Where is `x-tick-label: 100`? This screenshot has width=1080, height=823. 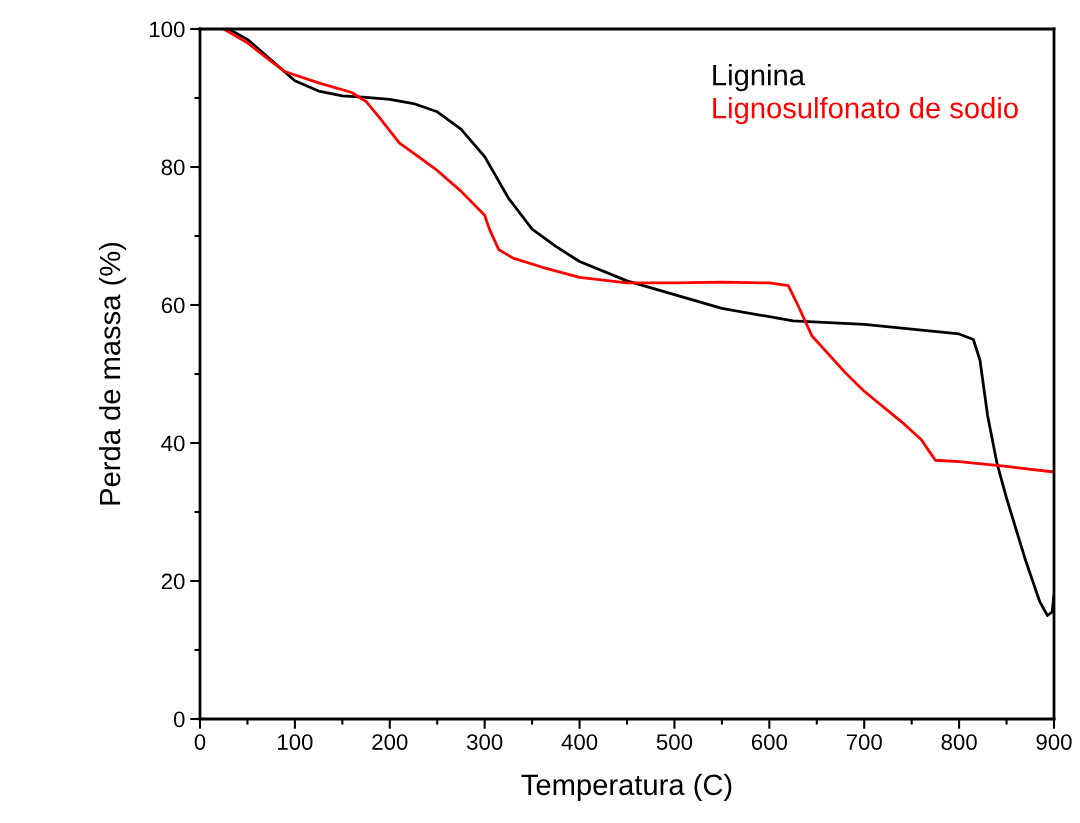
x-tick-label: 100 is located at coordinates (295, 742).